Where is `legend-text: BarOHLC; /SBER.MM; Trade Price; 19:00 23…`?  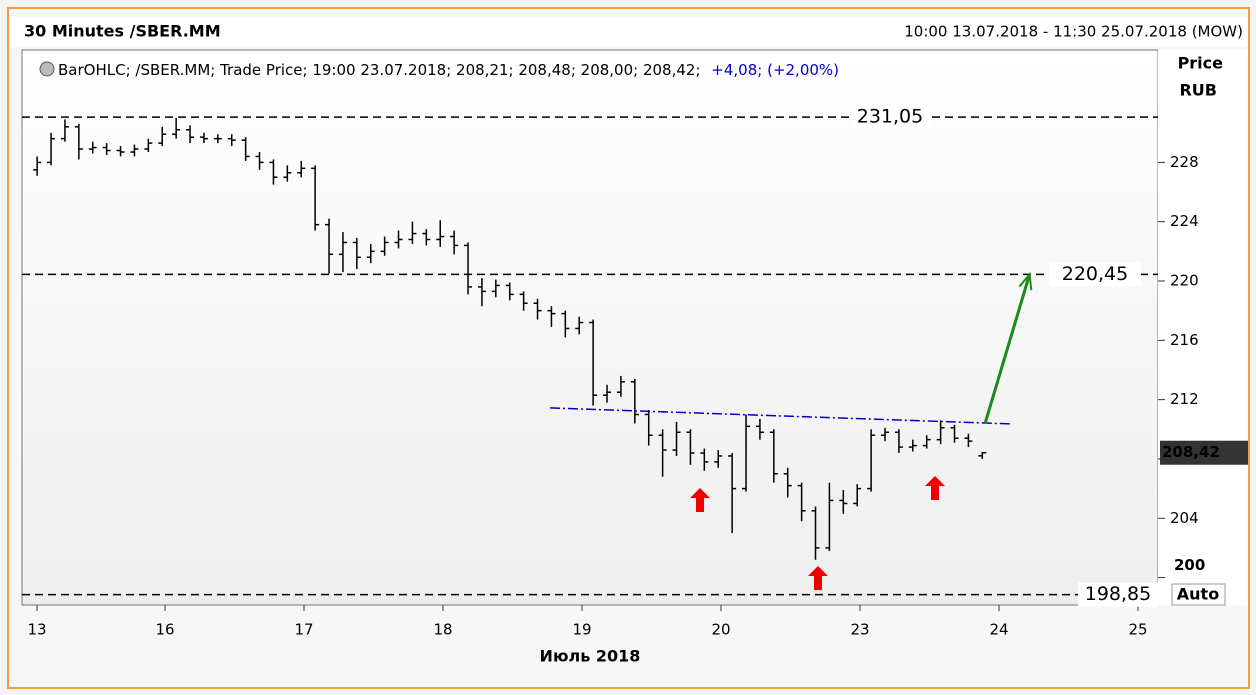
legend-text: BarOHLC; /SBER.MM; Trade Price; 19:00 23… is located at coordinates (448, 70).